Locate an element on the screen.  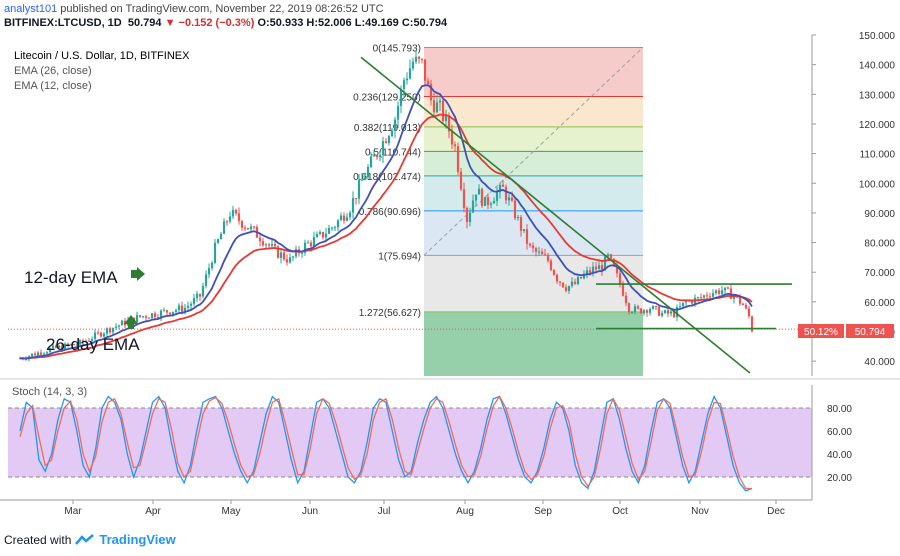
footer: Created with TradingView is located at coordinates (90, 539).